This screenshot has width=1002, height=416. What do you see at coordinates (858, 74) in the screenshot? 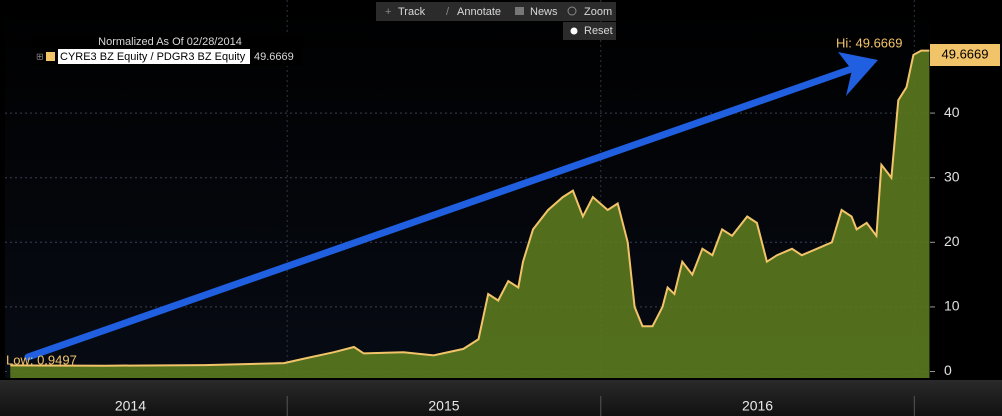
I see `arrow-head` at bounding box center [858, 74].